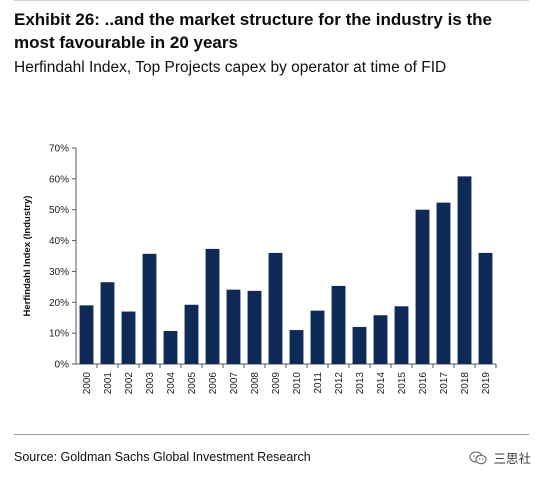 The image size is (543, 483). What do you see at coordinates (444, 383) in the screenshot?
I see `x-tick-label: 2017` at bounding box center [444, 383].